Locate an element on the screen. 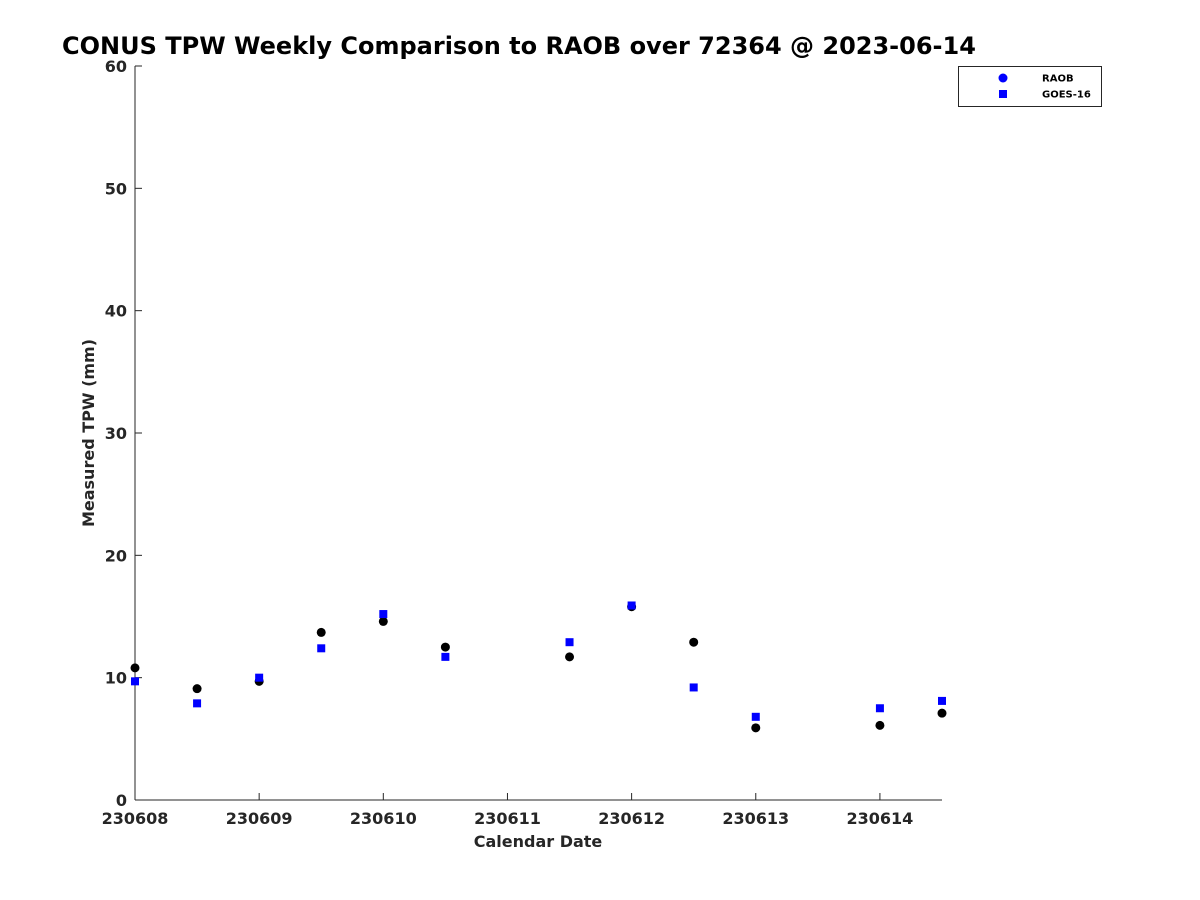 This screenshot has width=1200, height=900. y-tick-label: 20 is located at coordinates (116, 555).